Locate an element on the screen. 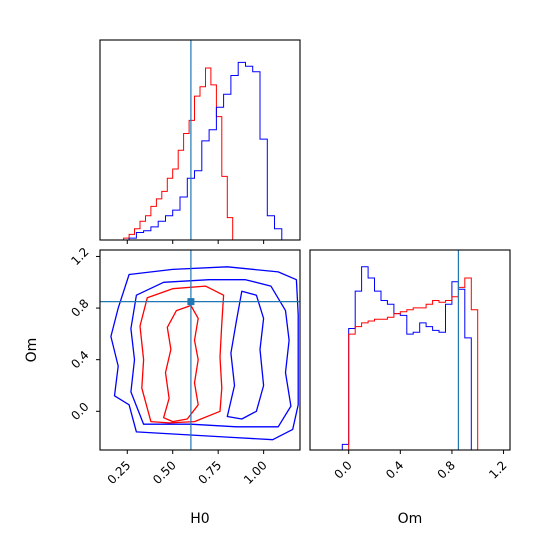 The image size is (550, 550). x-tick-label: 1.2 is located at coordinates (497, 469).